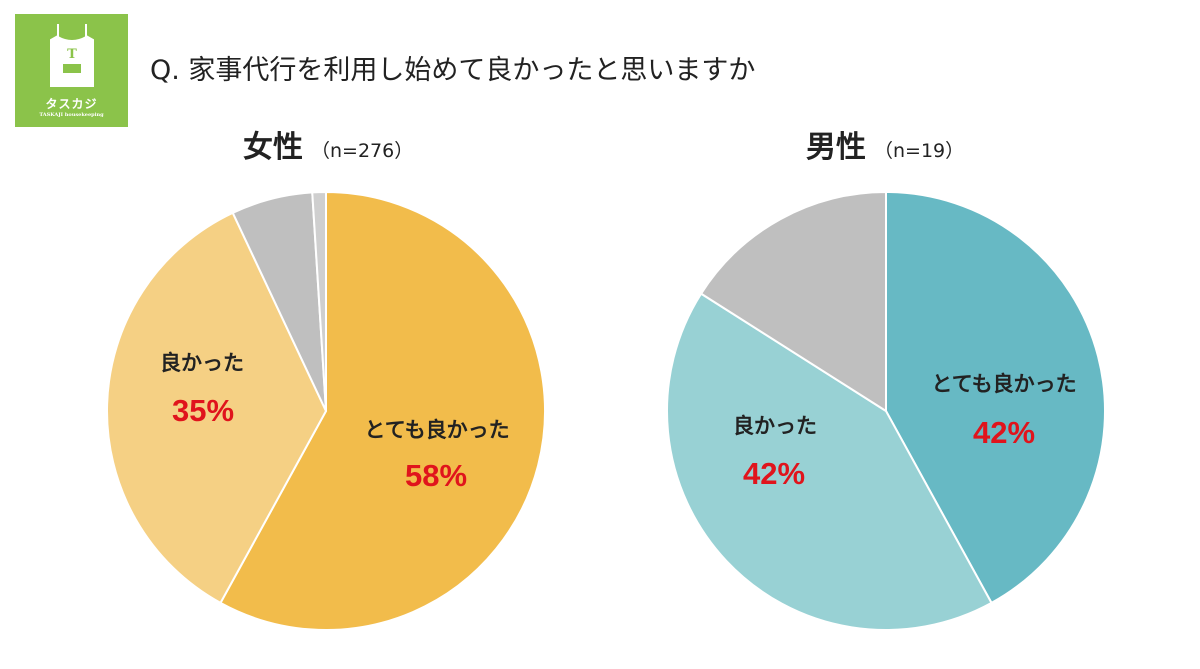 Image resolution: width=1200 pixels, height=669 pixels. I want to click on logo-subtitle: TASKAJI housekeeping, so click(71, 115).